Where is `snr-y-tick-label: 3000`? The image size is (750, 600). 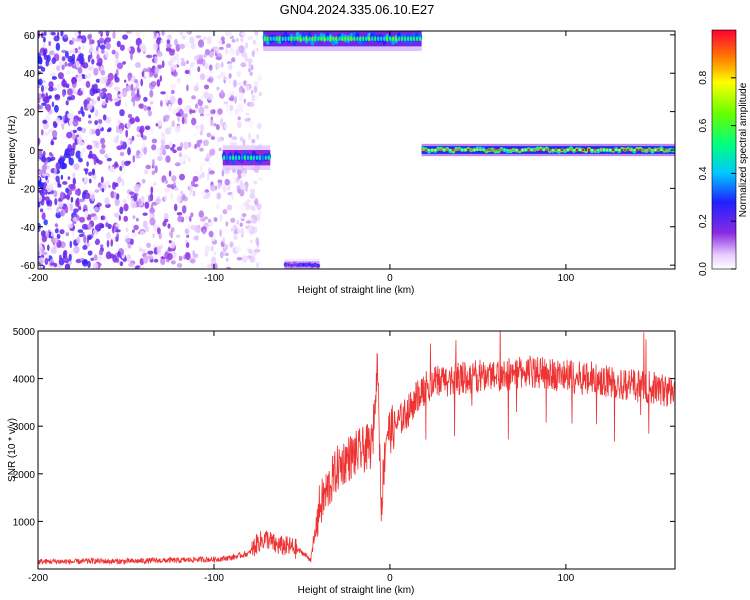 snr-y-tick-label: 3000 is located at coordinates (24, 427).